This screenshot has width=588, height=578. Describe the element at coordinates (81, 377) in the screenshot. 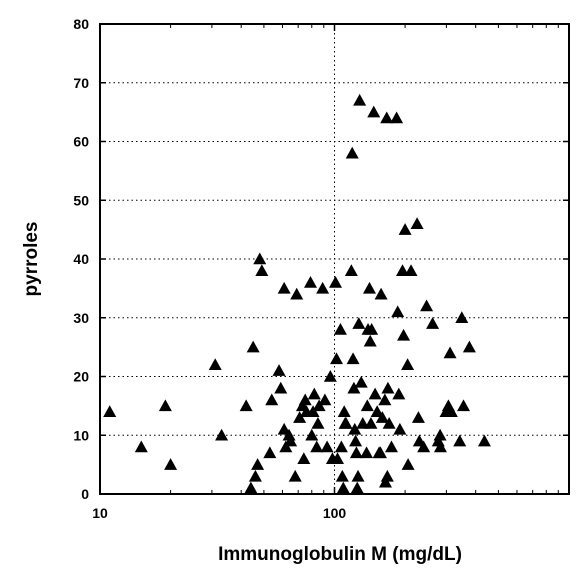

I see `y-tick-label: 20` at that location.